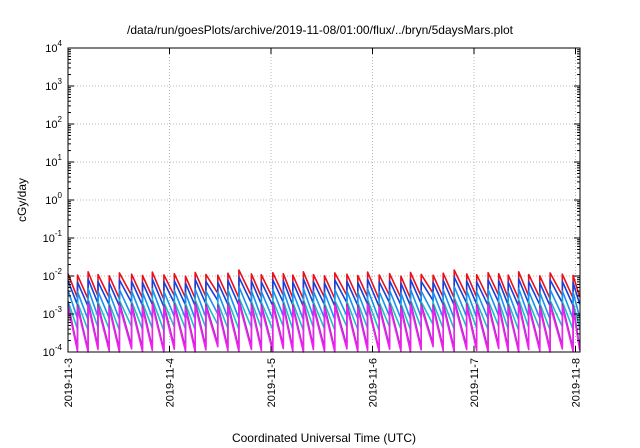  What do you see at coordinates (53, 237) in the screenshot?
I see `y-tick-label: 10⁻¹` at bounding box center [53, 237].